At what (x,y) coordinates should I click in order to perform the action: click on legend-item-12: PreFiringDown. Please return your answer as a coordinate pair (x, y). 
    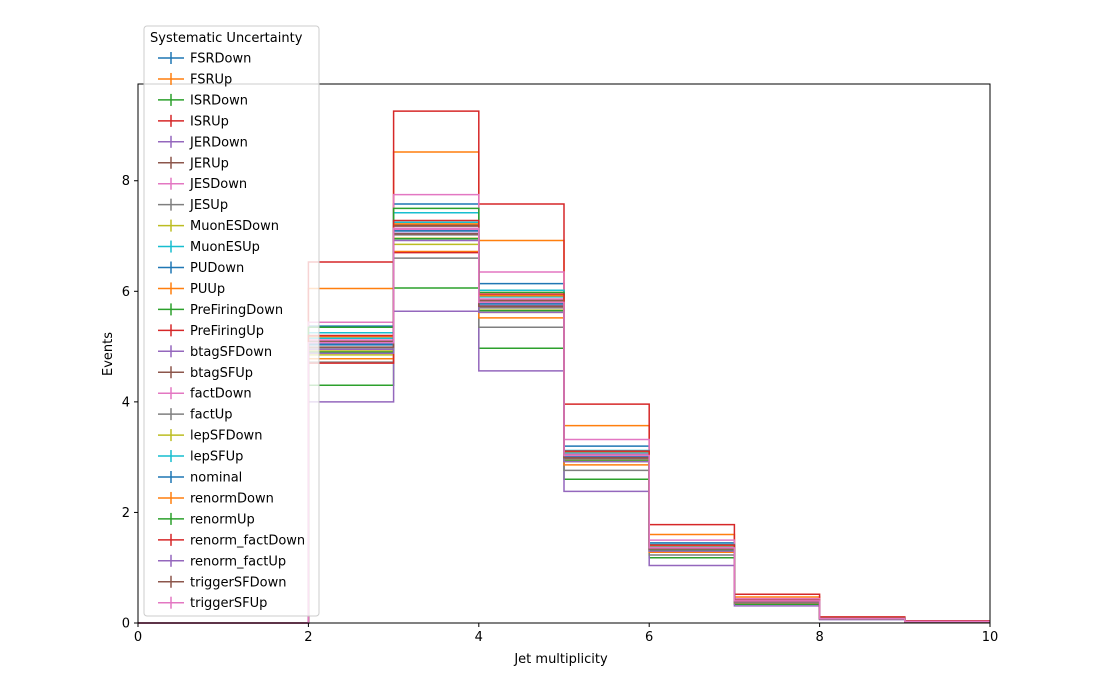
    Looking at the image, I should click on (220, 310).